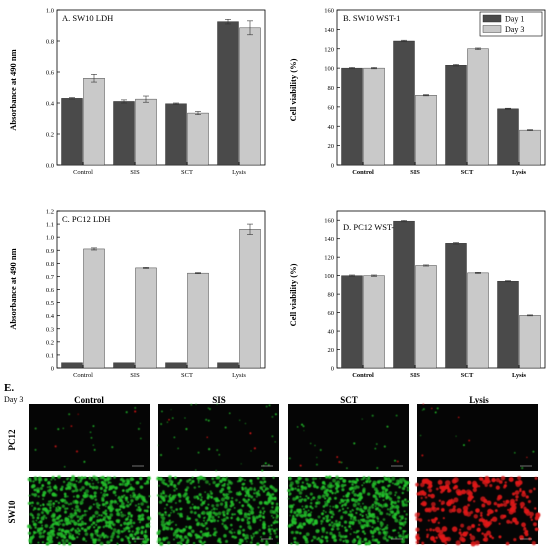  Describe the element at coordinates (478, 320) in the screenshot. I see `chart-d-bar-day3` at that location.